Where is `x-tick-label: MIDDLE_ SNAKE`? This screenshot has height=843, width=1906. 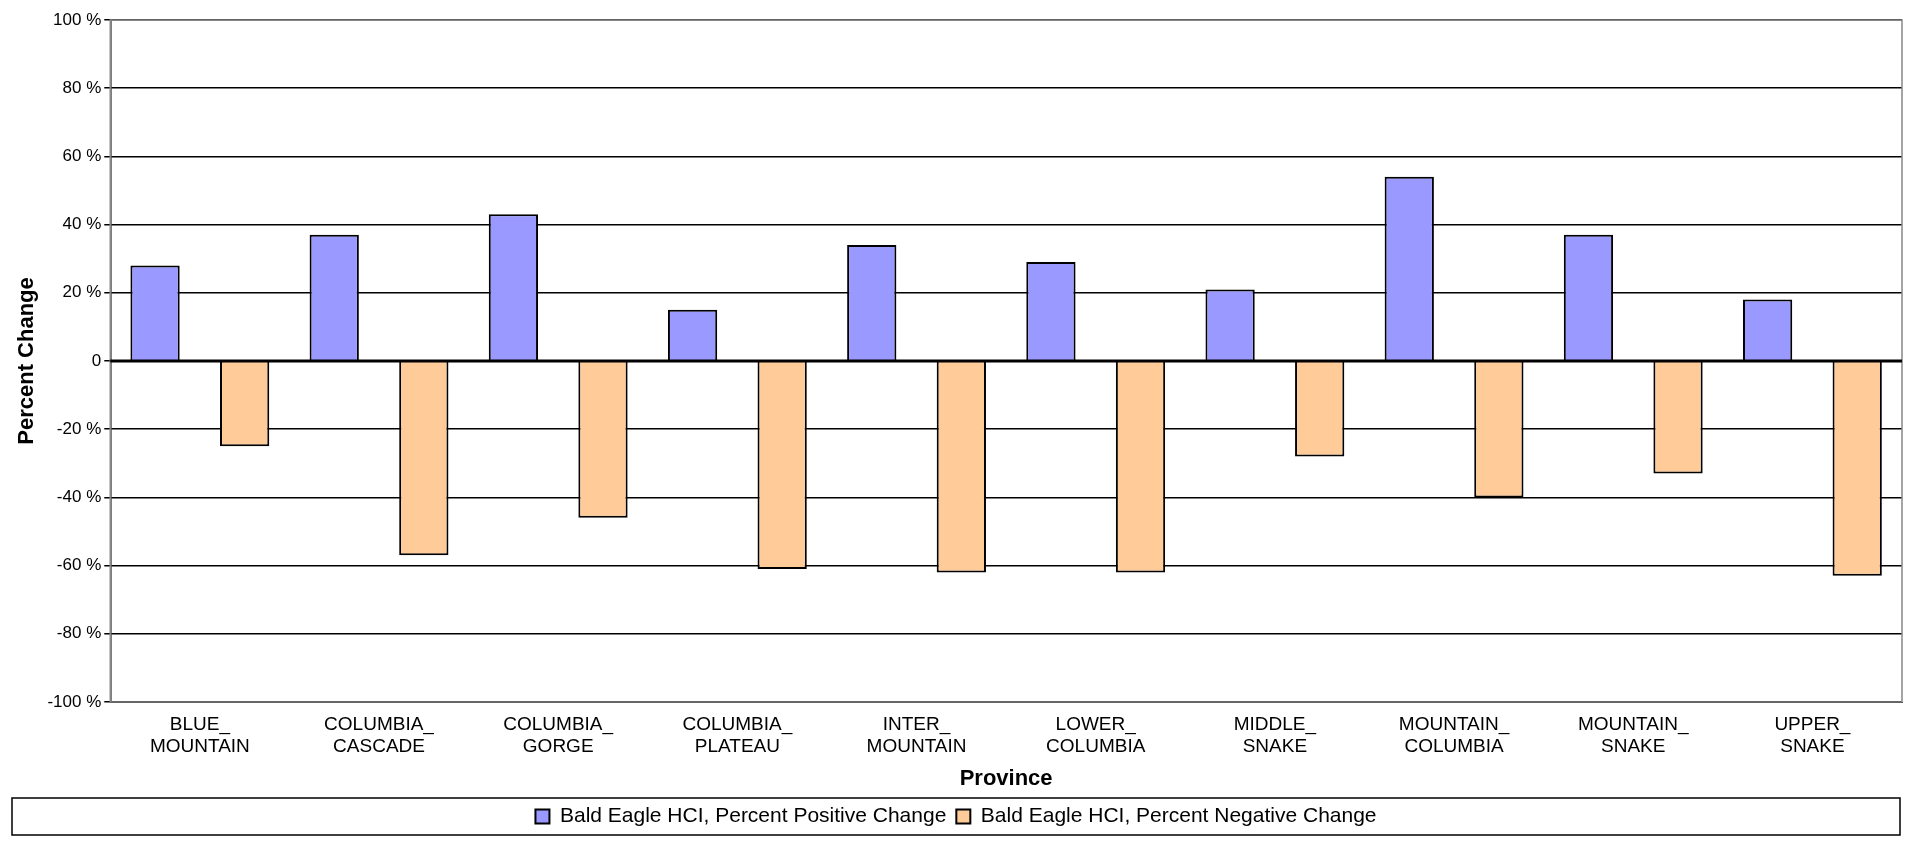 x-tick-label: MIDDLE_ SNAKE is located at coordinates (1275, 734).